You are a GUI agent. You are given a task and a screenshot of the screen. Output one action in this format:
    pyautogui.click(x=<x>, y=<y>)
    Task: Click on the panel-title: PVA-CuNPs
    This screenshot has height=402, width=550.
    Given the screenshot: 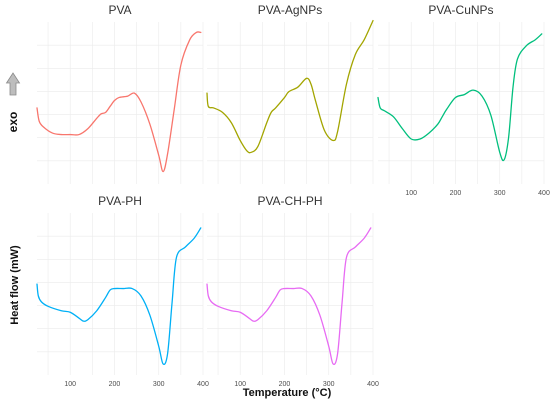 What is the action you would take?
    pyautogui.click(x=460, y=10)
    